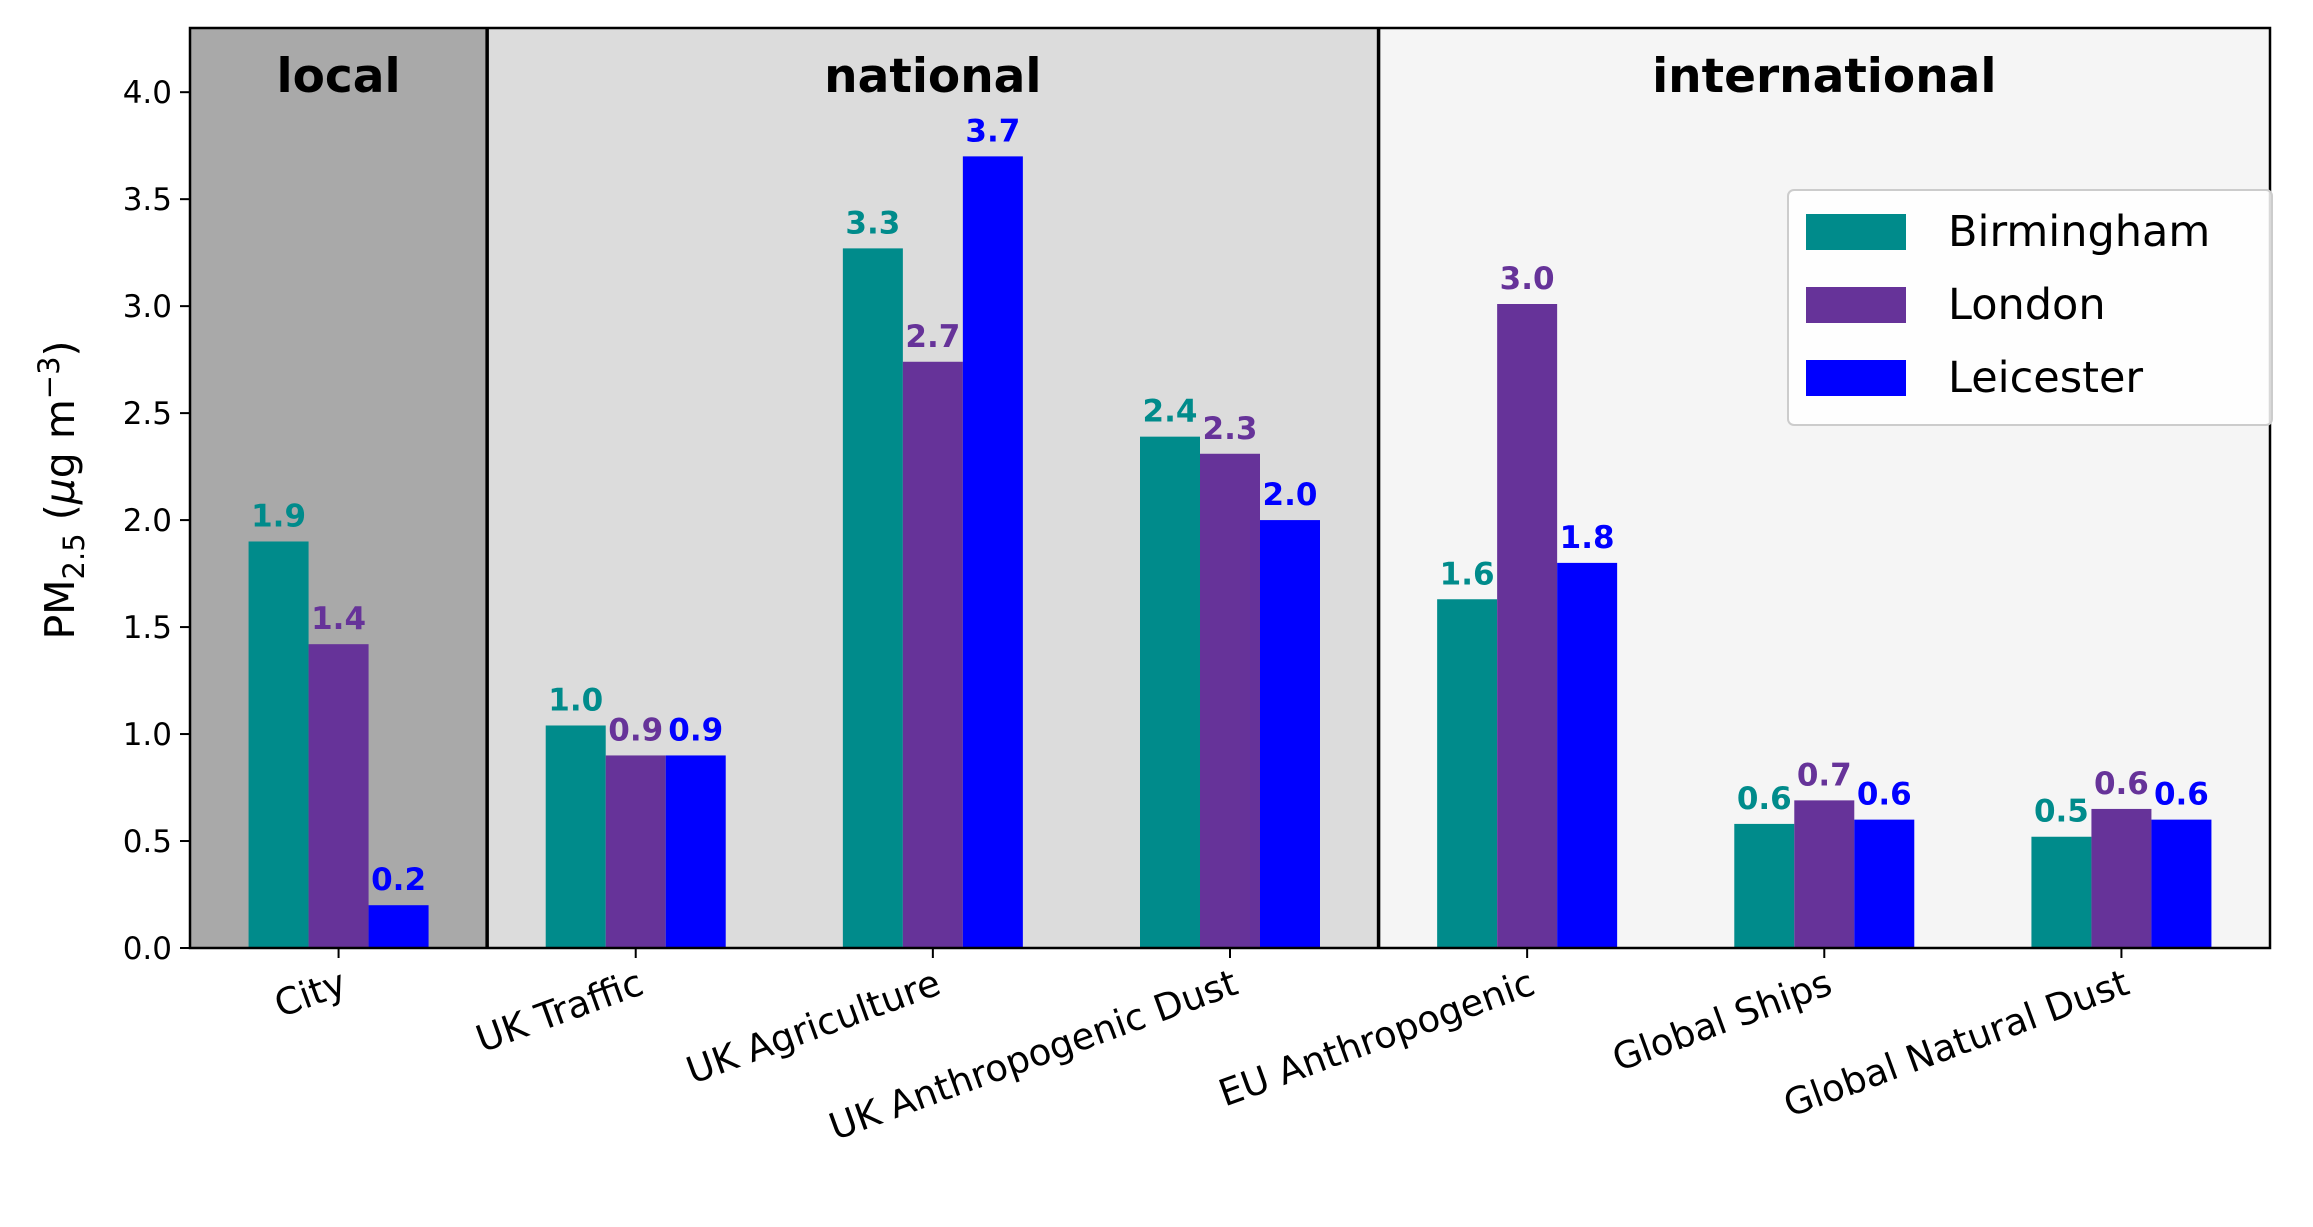 The width and height of the screenshot is (2313, 1227). Describe the element at coordinates (2181, 795) in the screenshot. I see `value-label-leicester-global-natural-dust: 0.6` at that location.